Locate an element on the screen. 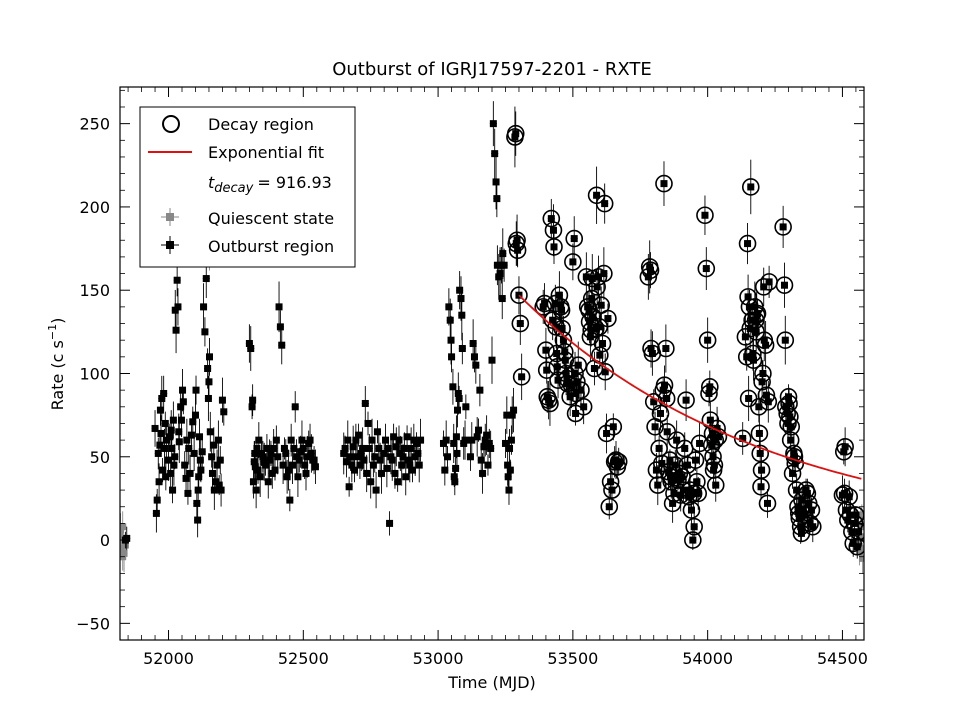 The height and width of the screenshot is (720, 960). y-axis-title-main: Rate (c s is located at coordinates (57, 375).